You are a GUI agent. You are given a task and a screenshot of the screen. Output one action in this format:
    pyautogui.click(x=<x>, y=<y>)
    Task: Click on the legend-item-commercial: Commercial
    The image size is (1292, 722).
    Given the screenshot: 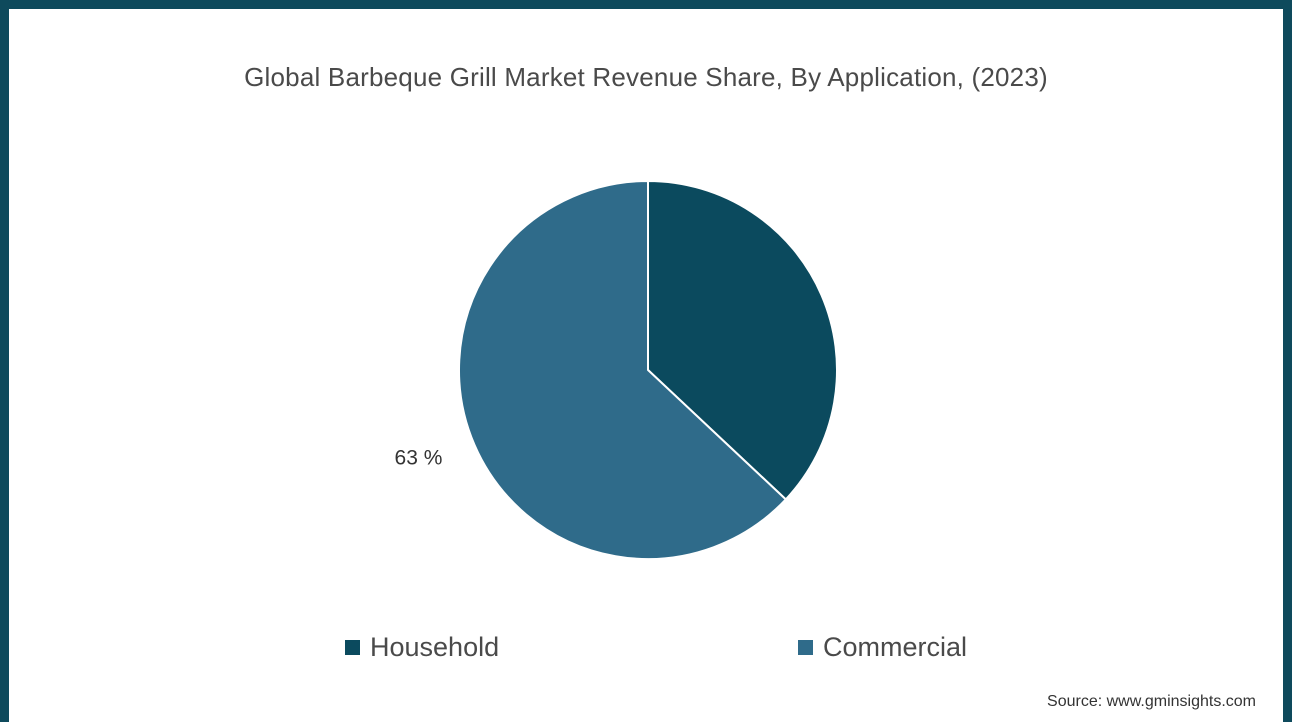 What is the action you would take?
    pyautogui.click(x=882, y=647)
    